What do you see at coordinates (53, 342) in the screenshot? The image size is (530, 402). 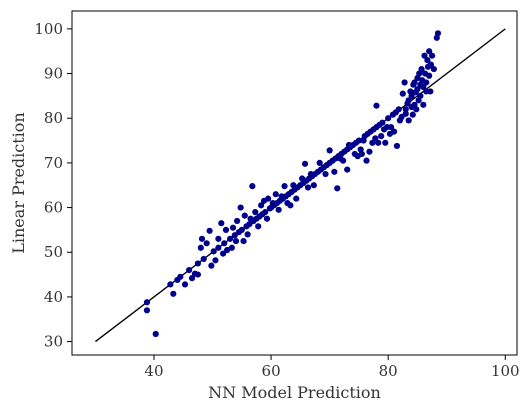 I see `y-tick-label: 30` at bounding box center [53, 342].